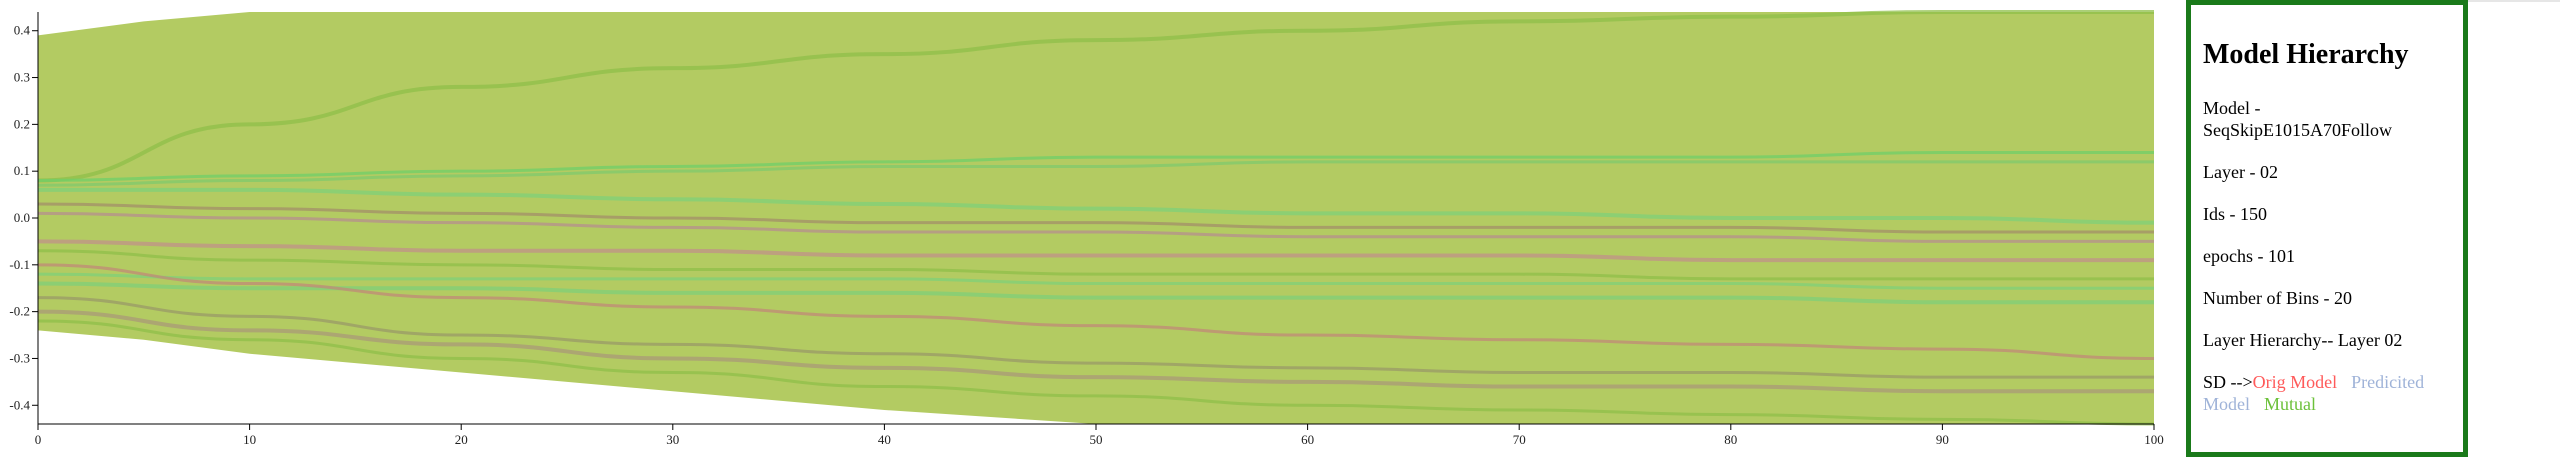 The width and height of the screenshot is (2560, 475). Describe the element at coordinates (19, 404) in the screenshot. I see `y-tick-label: -0.4` at that location.